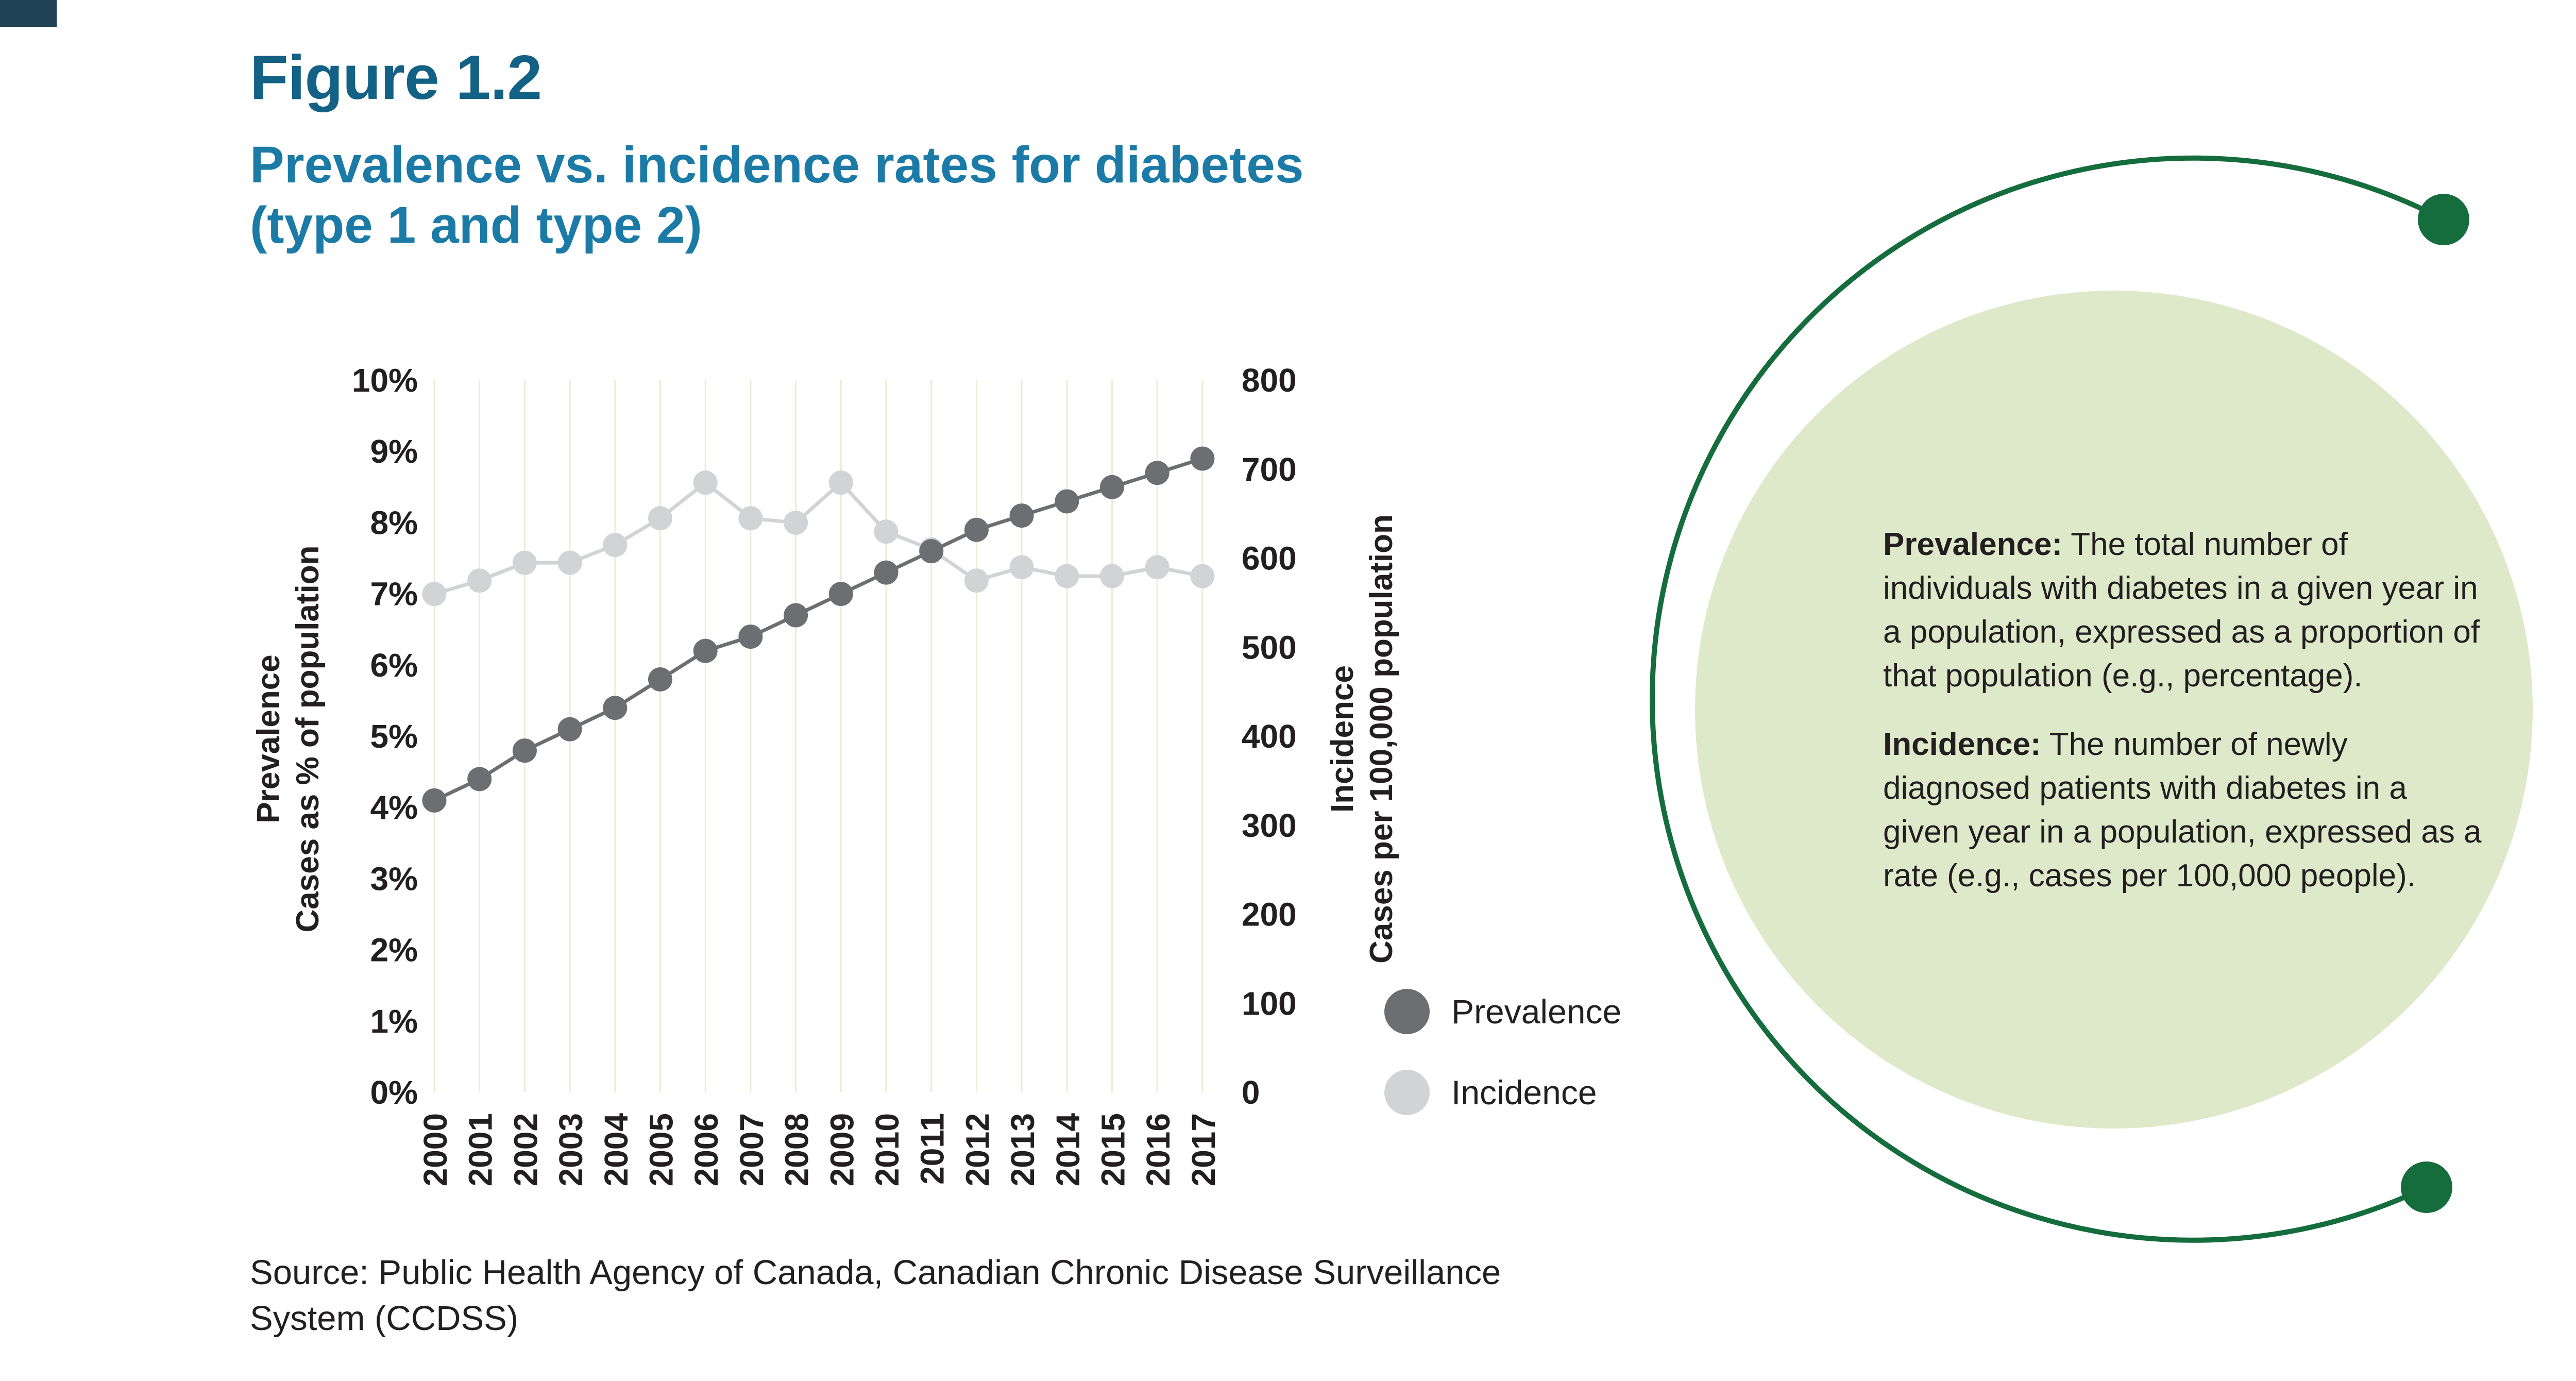 The height and width of the screenshot is (1381, 2576). I want to click on left-axis-tick: 7%, so click(394, 594).